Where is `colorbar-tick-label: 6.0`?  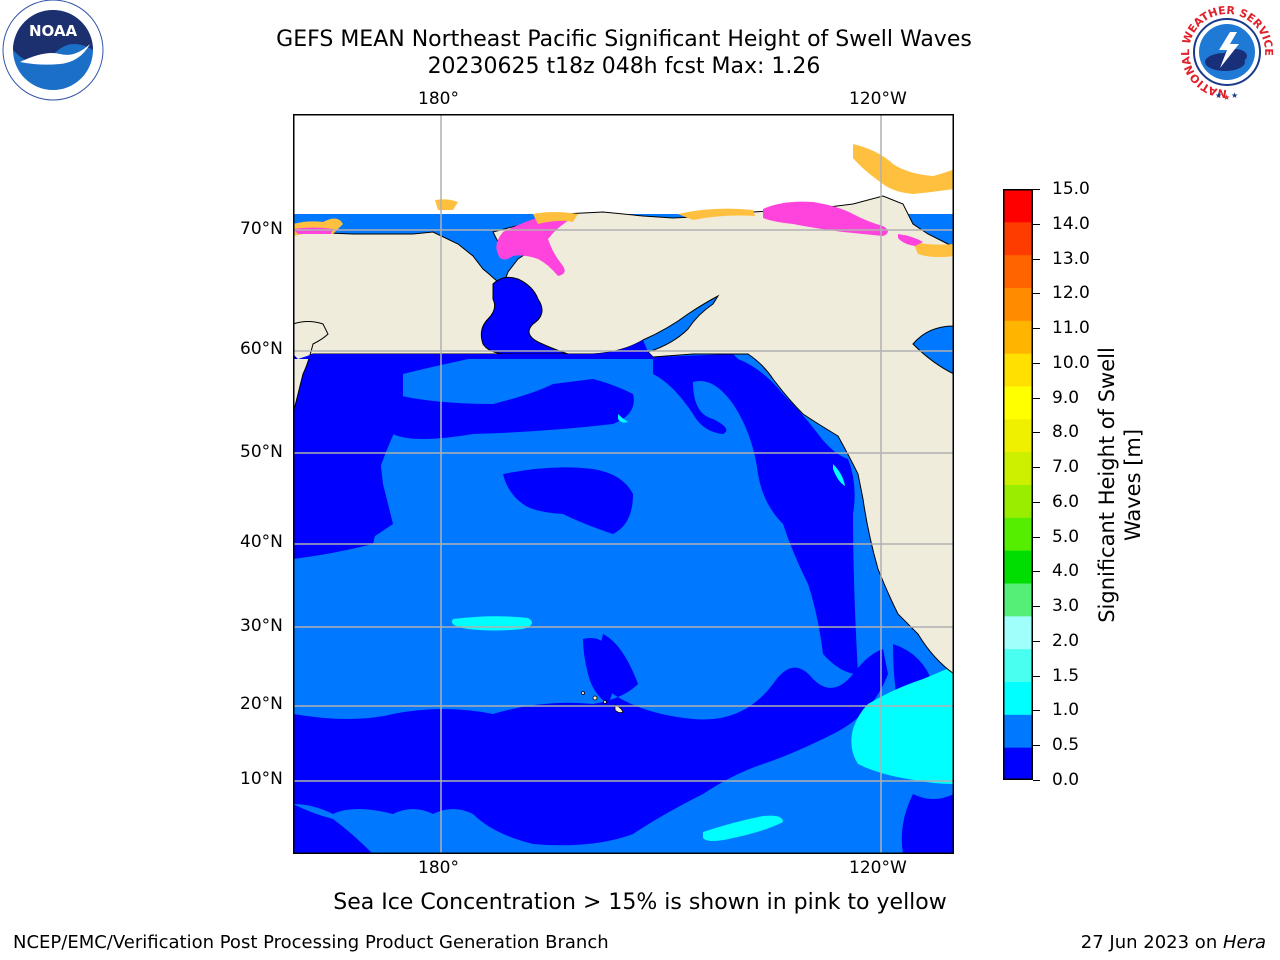
colorbar-tick-label: 6.0 is located at coordinates (1066, 501).